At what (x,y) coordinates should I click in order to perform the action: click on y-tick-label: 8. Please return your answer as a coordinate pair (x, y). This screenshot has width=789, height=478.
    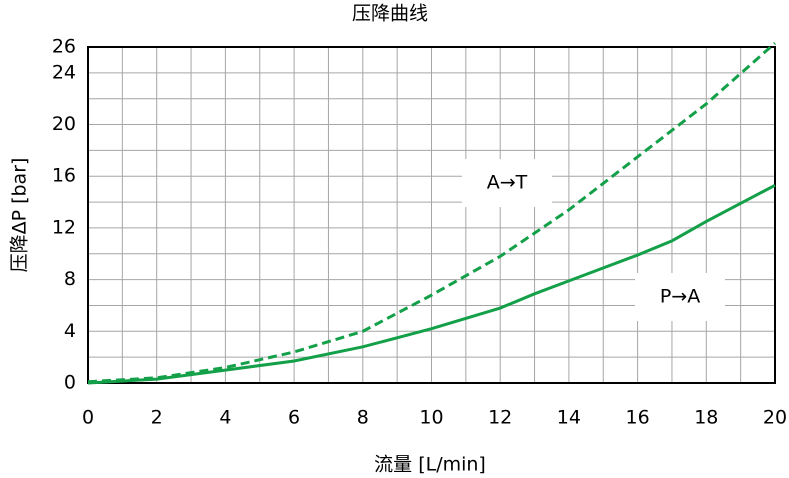
    Looking at the image, I should click on (70, 279).